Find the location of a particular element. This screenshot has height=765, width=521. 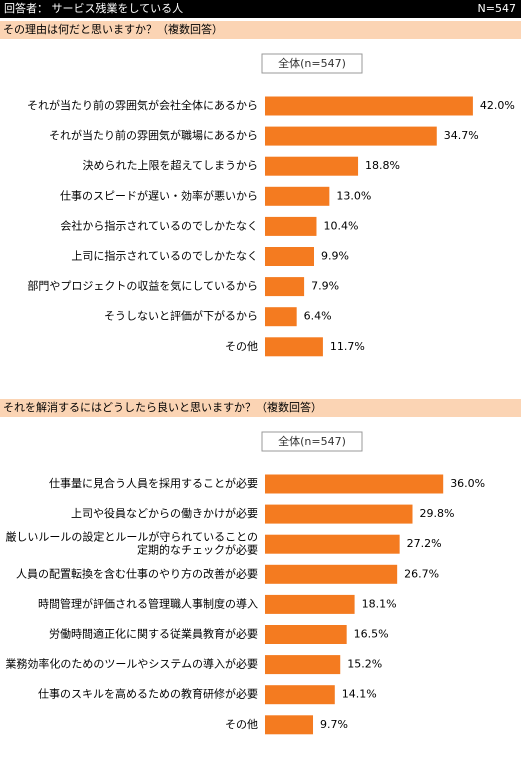

value-label: 18.8% is located at coordinates (382, 165).